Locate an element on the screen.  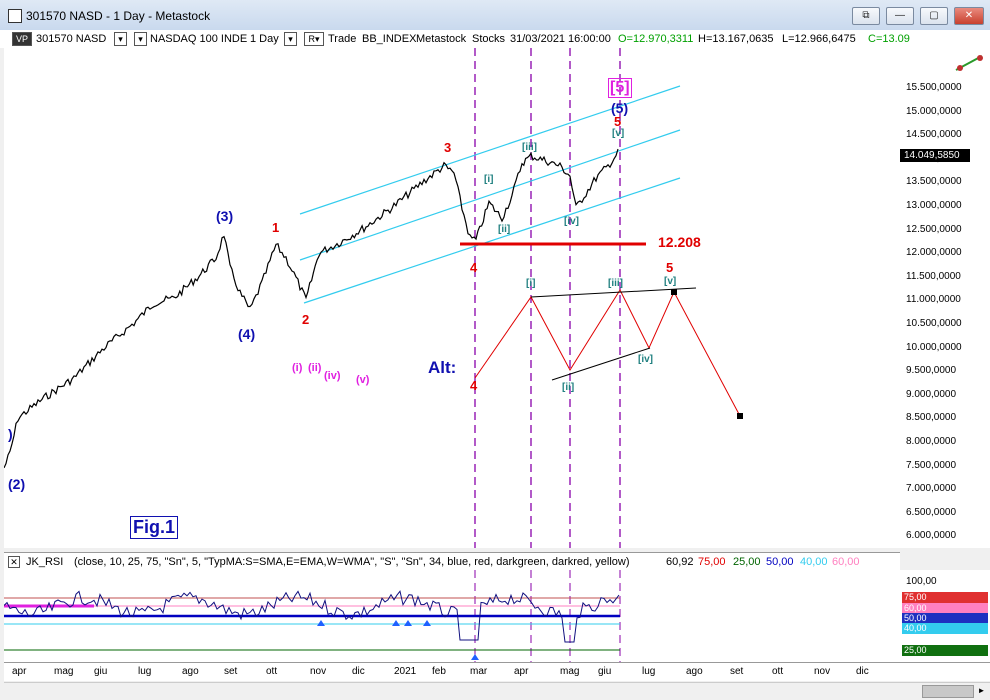
channel-lower is located at coordinates (492, 240).